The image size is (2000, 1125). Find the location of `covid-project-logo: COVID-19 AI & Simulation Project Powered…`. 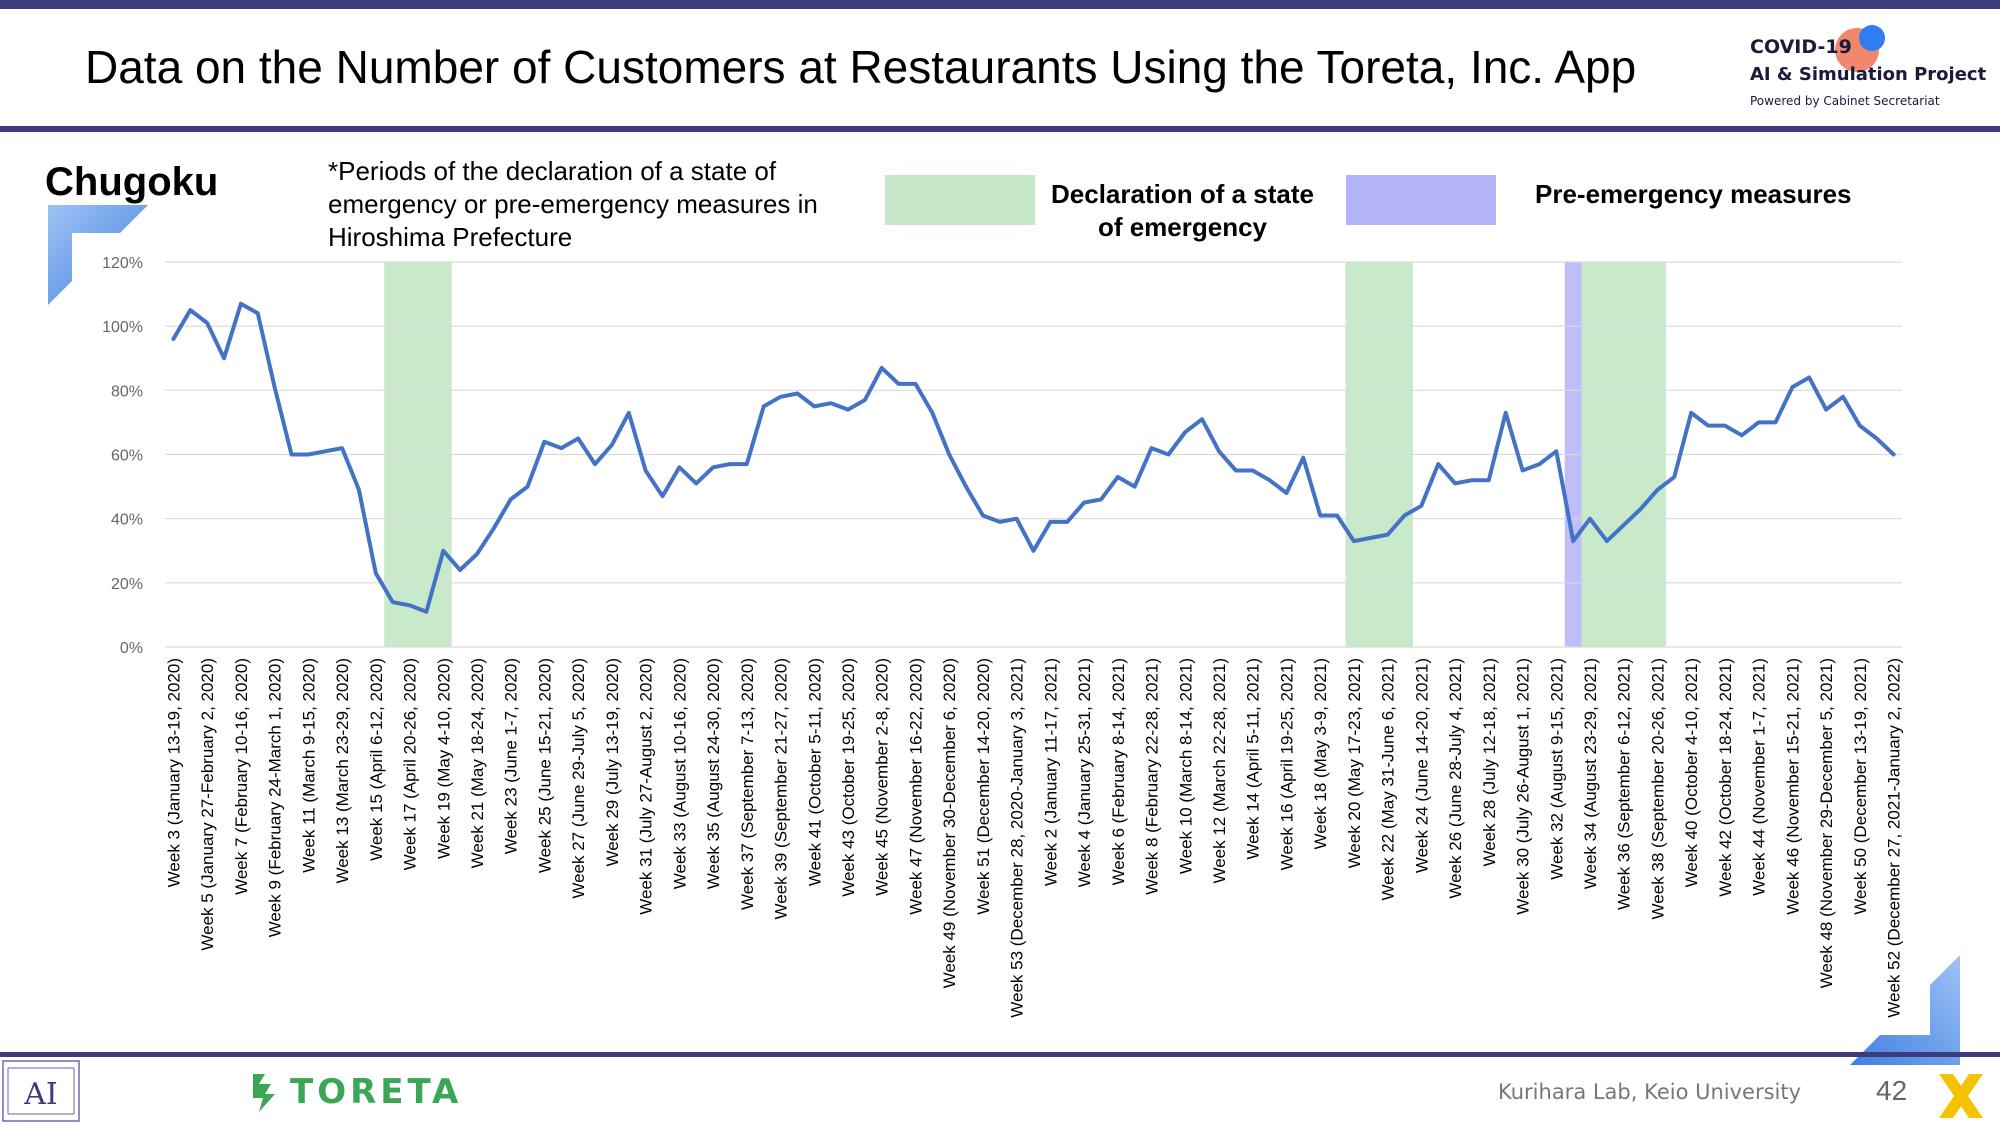

covid-project-logo: COVID-19 AI & Simulation Project Powered… is located at coordinates (1866, 71).